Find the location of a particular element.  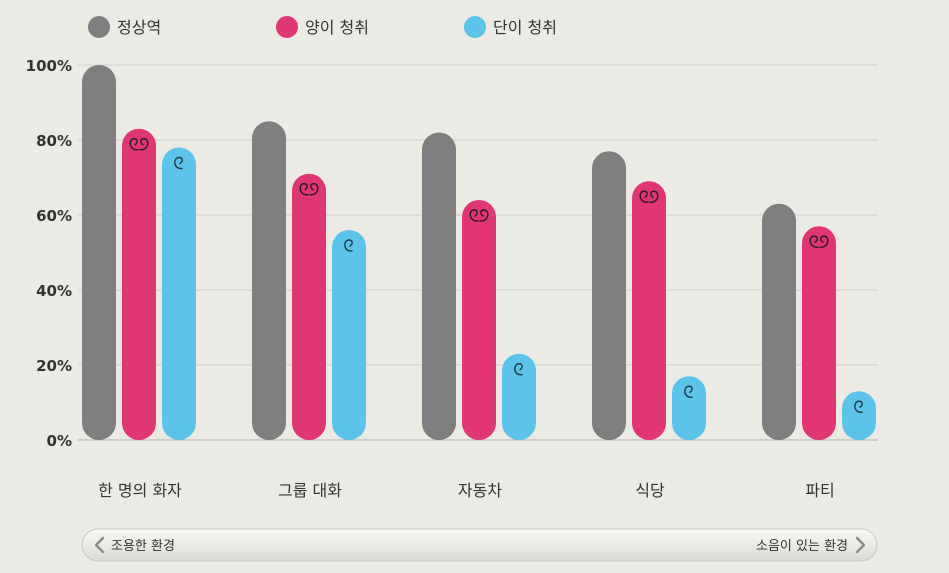

legend-label-monaural: 단이 청취 is located at coordinates (525, 27).